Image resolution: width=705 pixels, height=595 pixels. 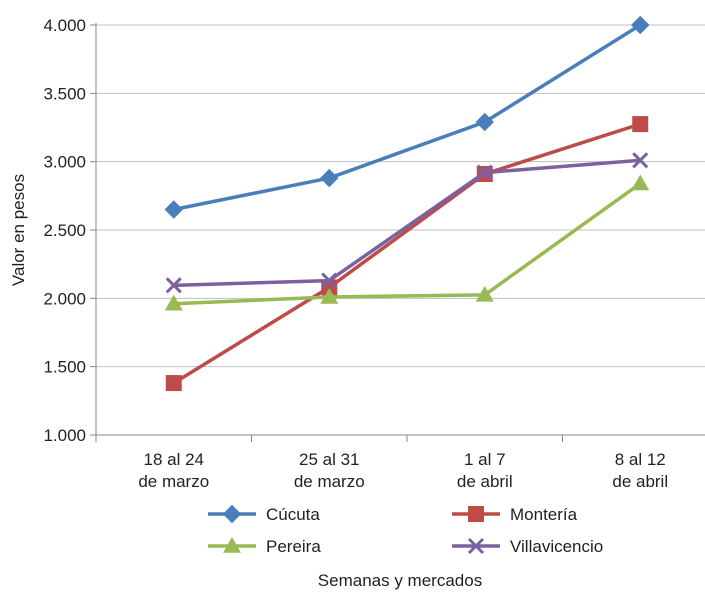 What do you see at coordinates (405, 530) in the screenshot?
I see `legend: Cúcuta Montería Pereira Villavicencio` at bounding box center [405, 530].